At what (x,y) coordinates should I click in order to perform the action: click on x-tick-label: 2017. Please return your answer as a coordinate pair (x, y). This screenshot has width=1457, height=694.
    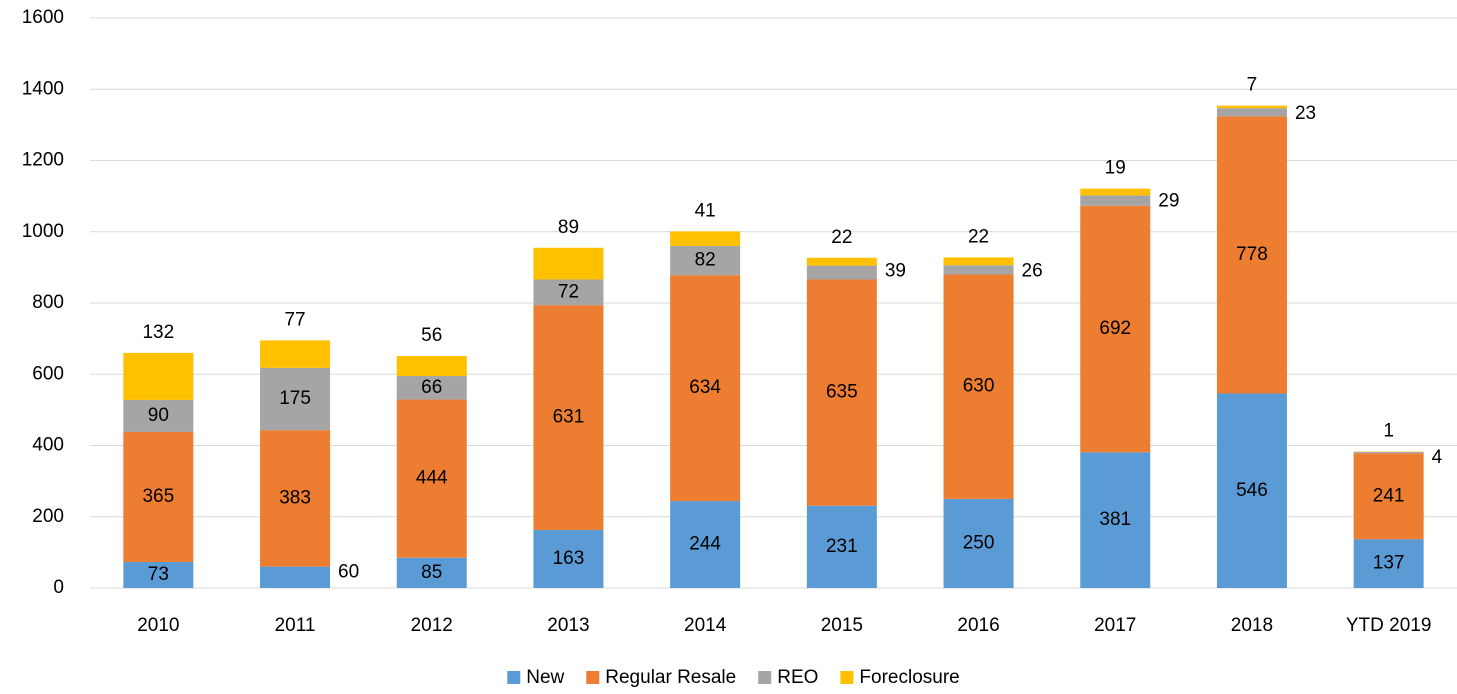
    Looking at the image, I should click on (1115, 625).